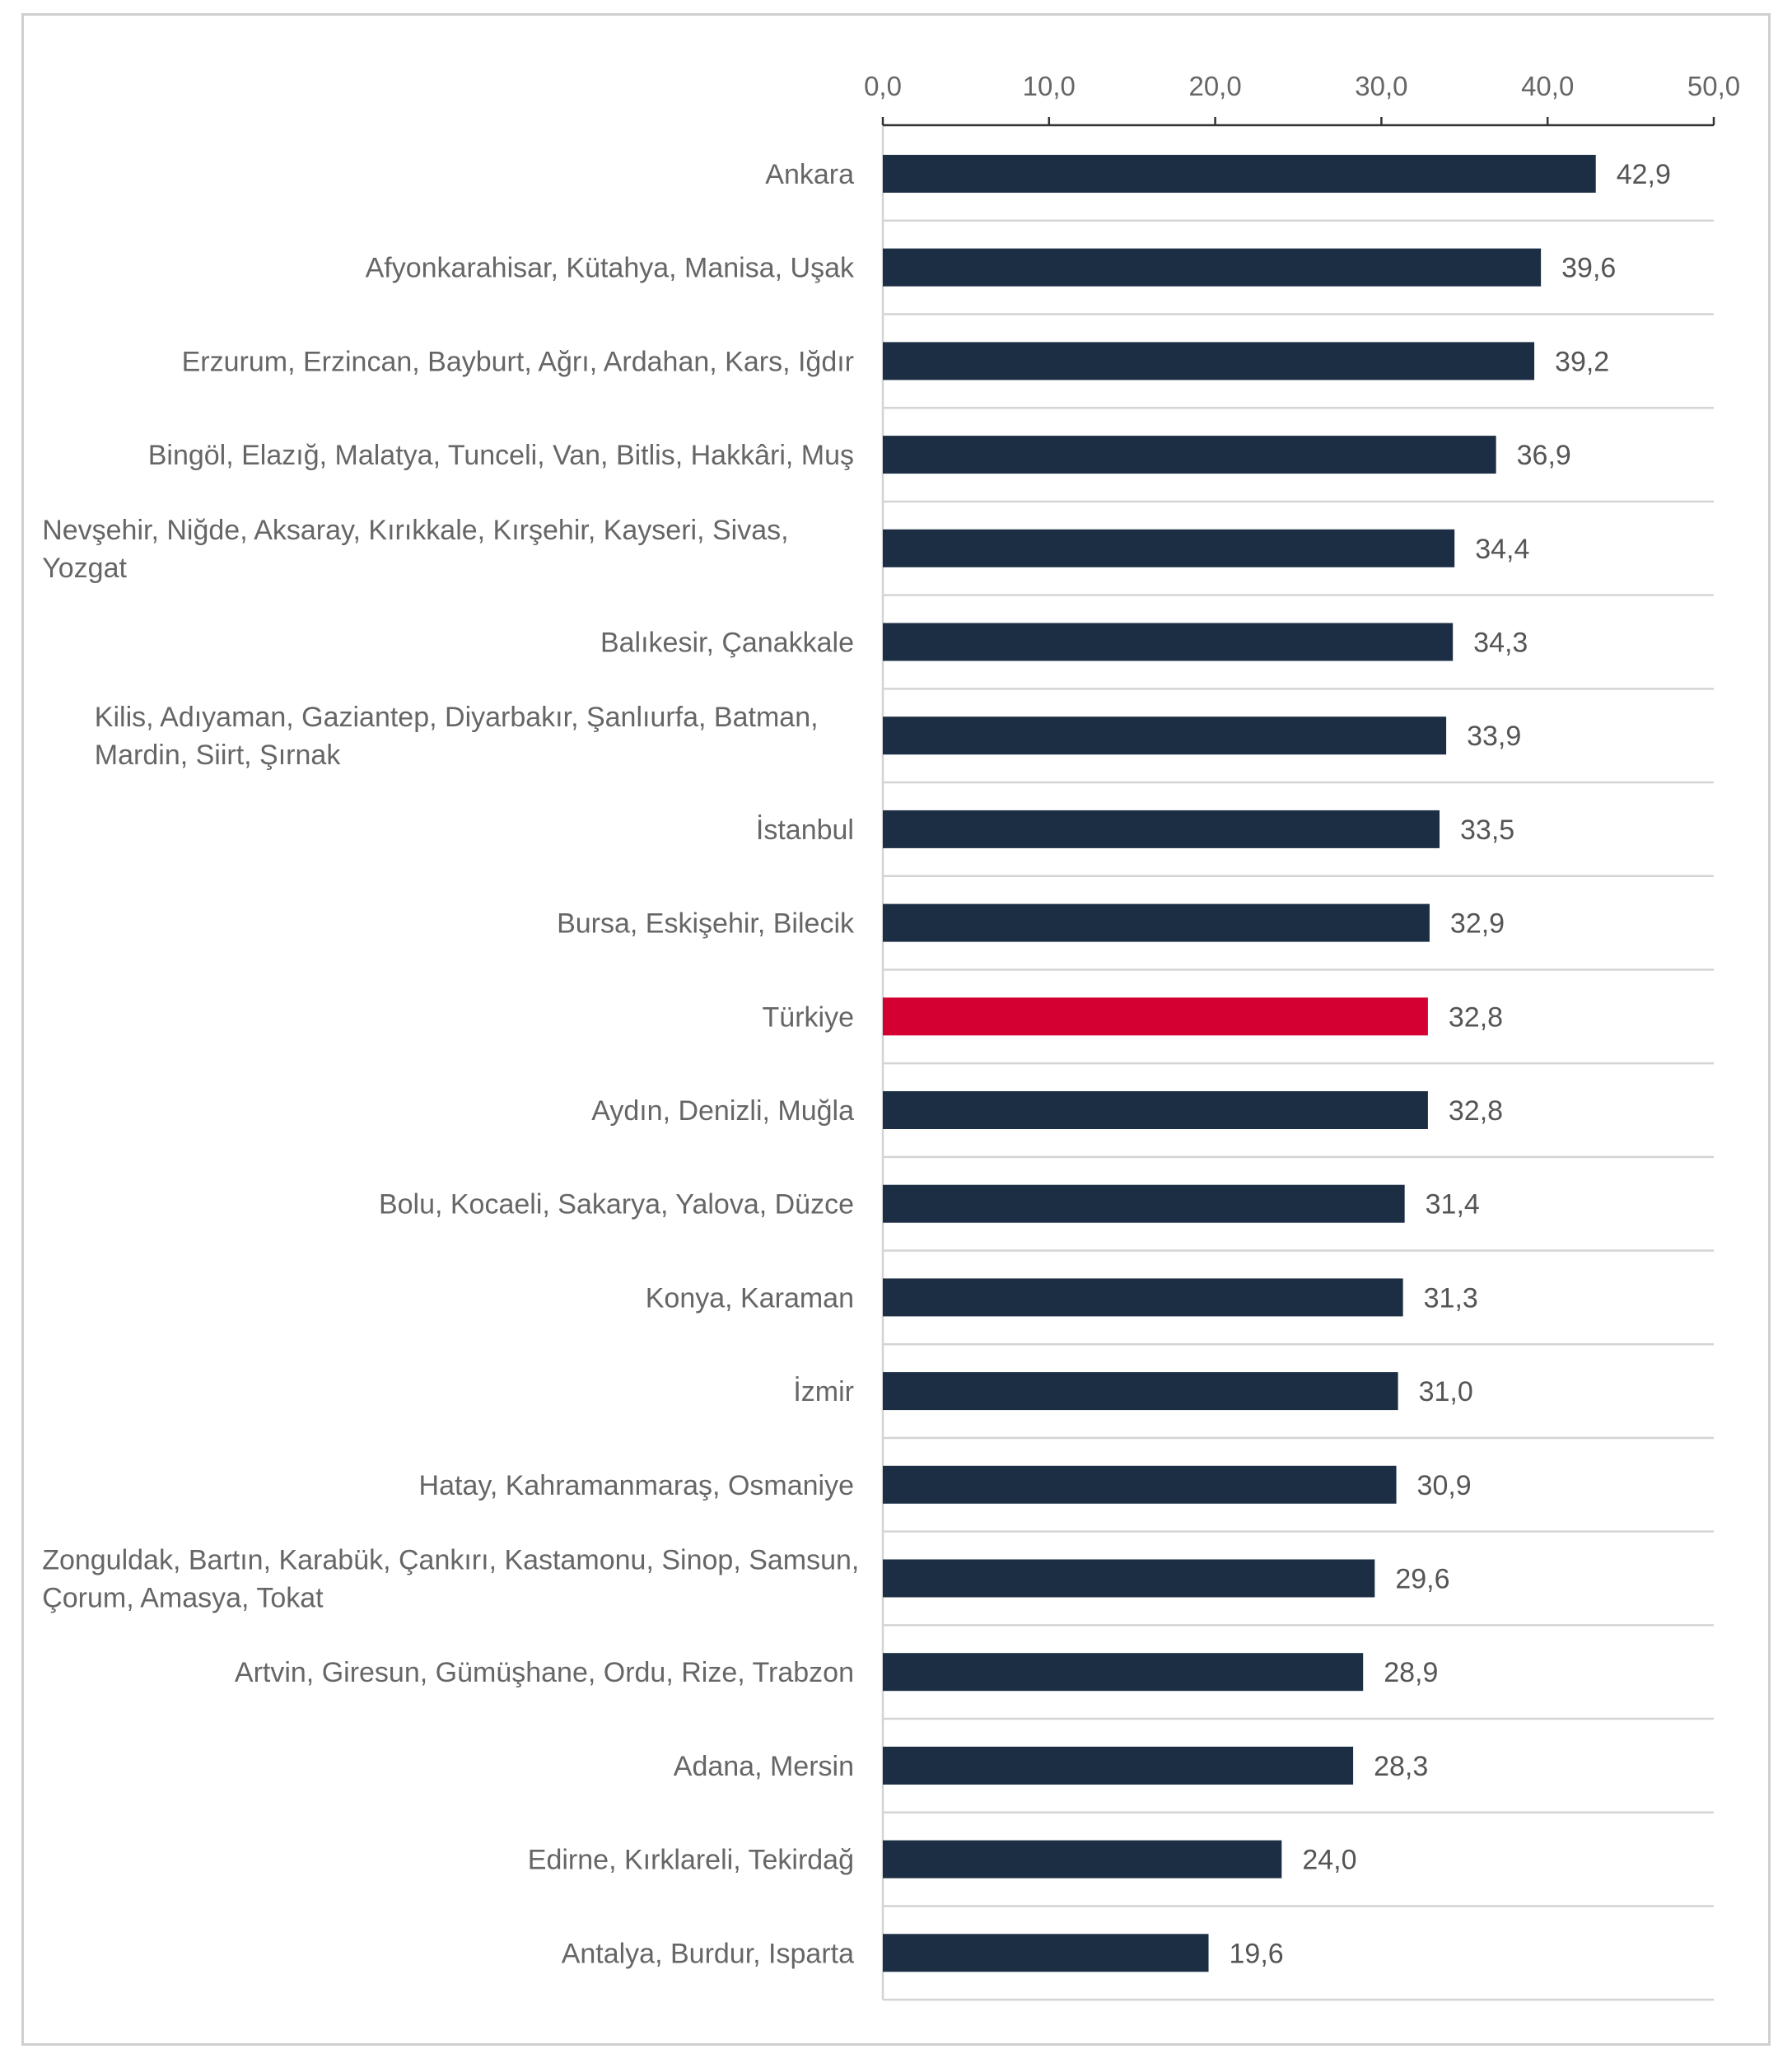  I want to click on value-label: 33,5, so click(1487, 830).